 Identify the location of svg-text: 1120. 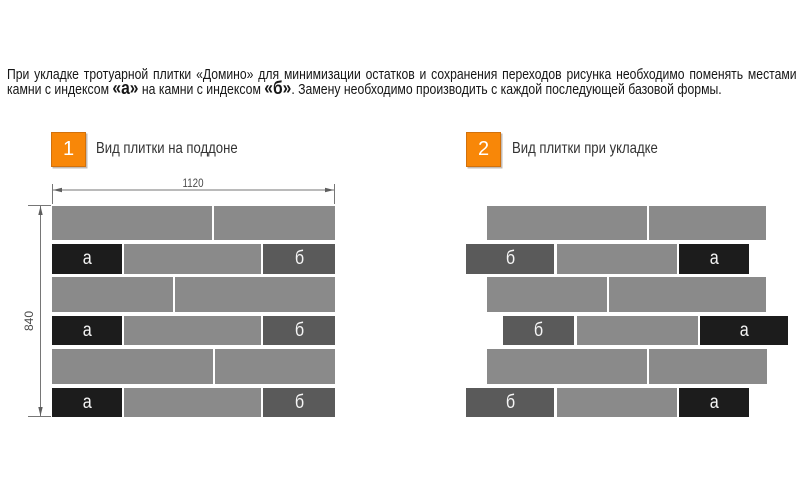
(193, 183).